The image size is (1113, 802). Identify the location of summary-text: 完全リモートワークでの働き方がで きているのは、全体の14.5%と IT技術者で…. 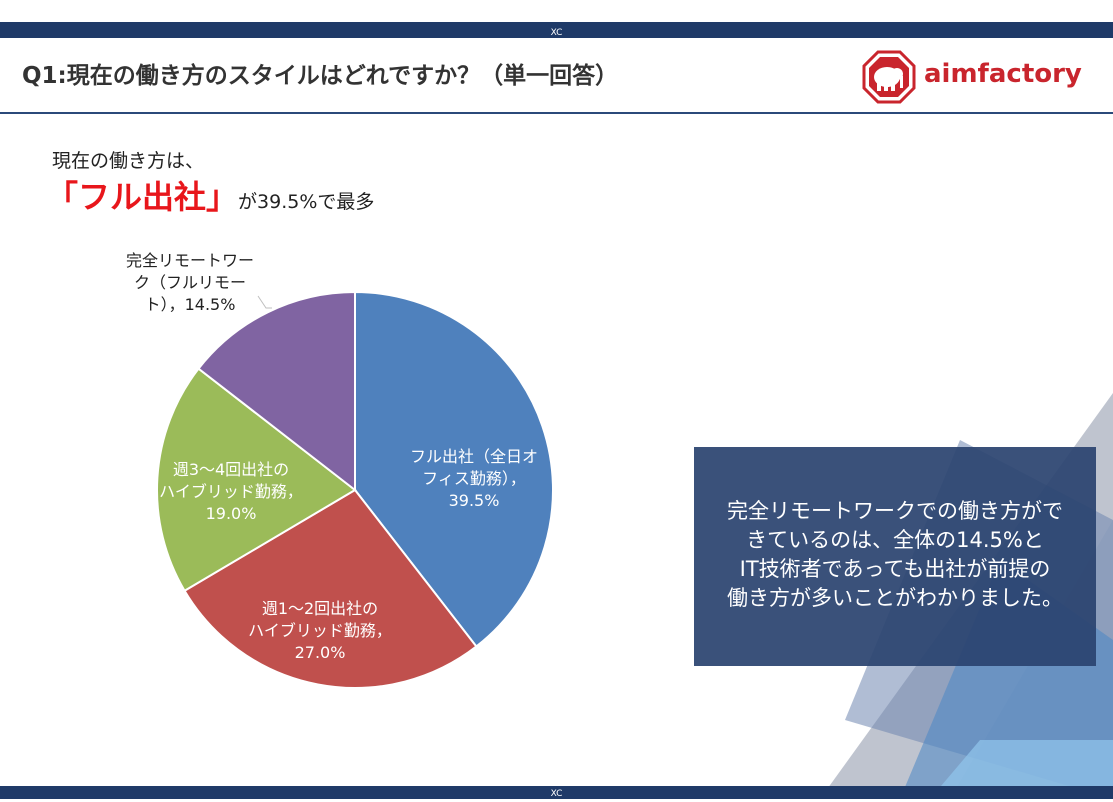
(895, 555).